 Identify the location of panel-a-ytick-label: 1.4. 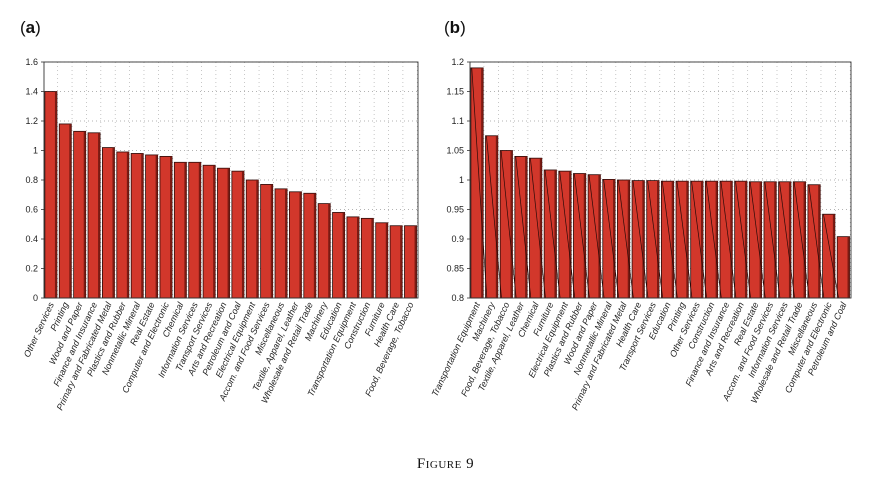
(31, 92).